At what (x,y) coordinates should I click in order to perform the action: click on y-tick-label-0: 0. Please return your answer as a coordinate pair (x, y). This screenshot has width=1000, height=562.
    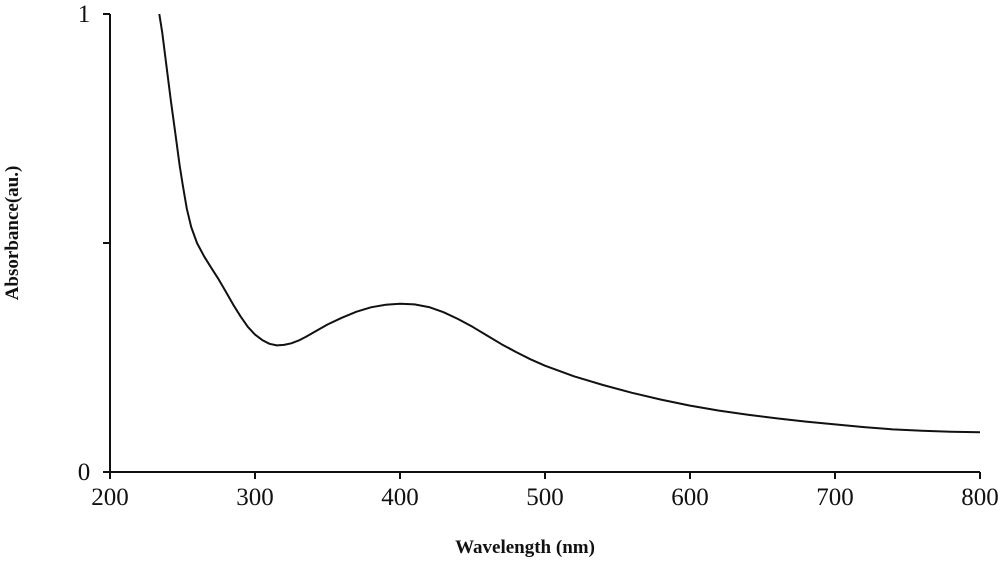
    Looking at the image, I should click on (84, 472).